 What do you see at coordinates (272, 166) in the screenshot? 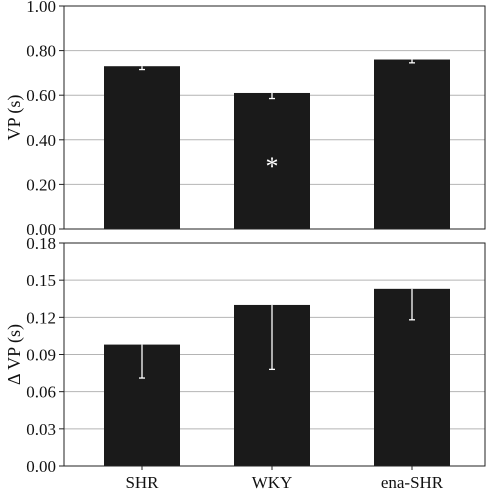
I see `significance-asterisk: *` at bounding box center [272, 166].